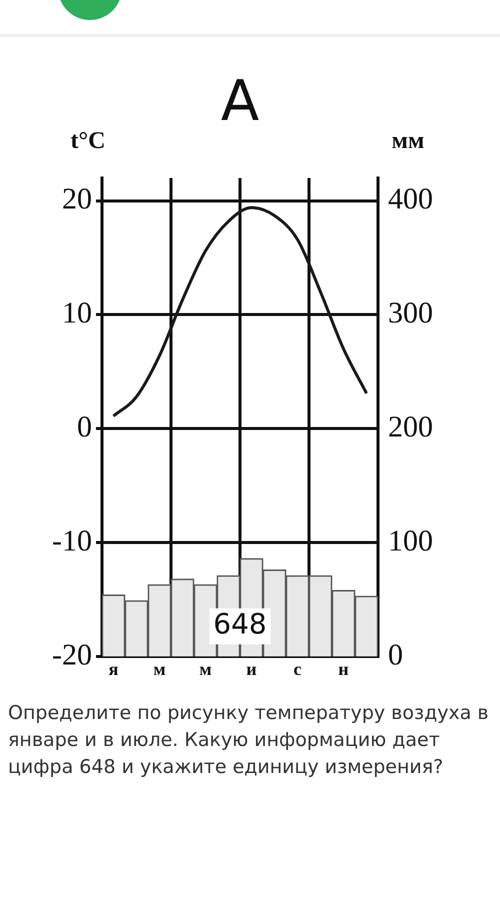 The width and height of the screenshot is (500, 898). What do you see at coordinates (395, 655) in the screenshot?
I see `y2-tick-label: 0` at bounding box center [395, 655].